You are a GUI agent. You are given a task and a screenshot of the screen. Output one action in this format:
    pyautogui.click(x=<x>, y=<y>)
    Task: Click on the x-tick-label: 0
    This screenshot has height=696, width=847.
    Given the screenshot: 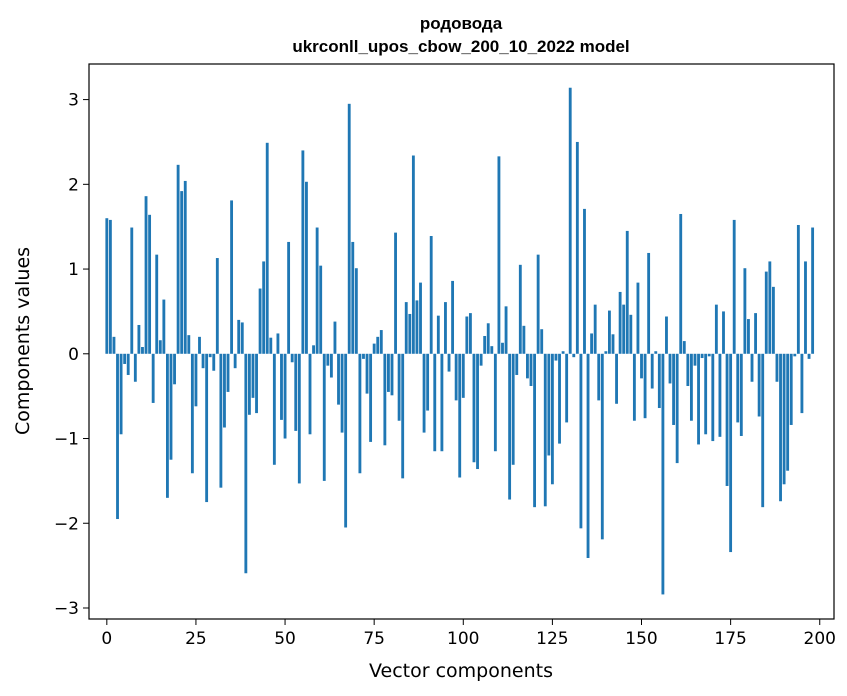 What is the action you would take?
    pyautogui.click(x=106, y=639)
    